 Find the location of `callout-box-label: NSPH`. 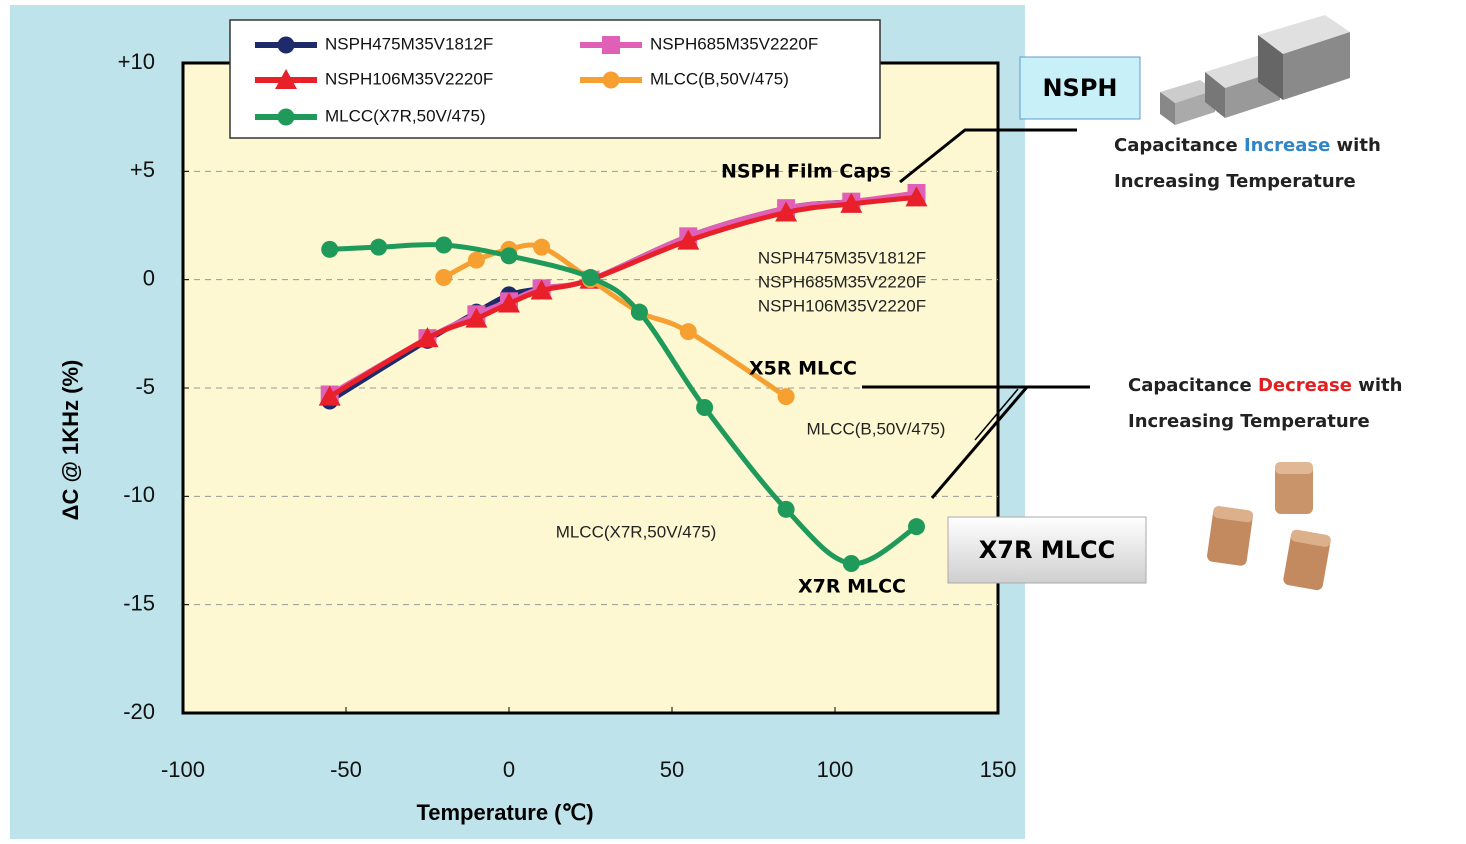

callout-box-label: NSPH is located at coordinates (1079, 88).